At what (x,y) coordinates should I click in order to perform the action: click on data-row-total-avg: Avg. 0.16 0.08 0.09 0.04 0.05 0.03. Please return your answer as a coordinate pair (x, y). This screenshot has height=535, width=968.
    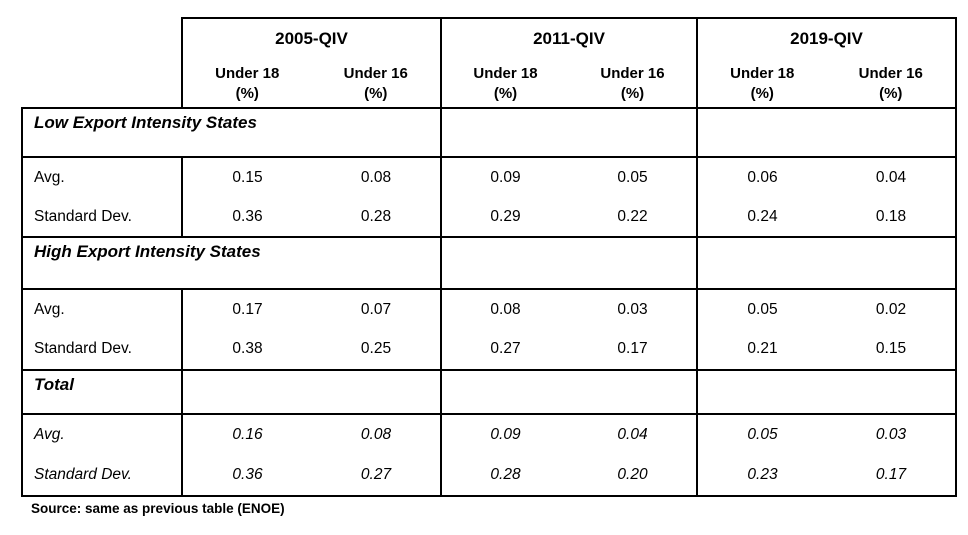
    Looking at the image, I should click on (489, 434).